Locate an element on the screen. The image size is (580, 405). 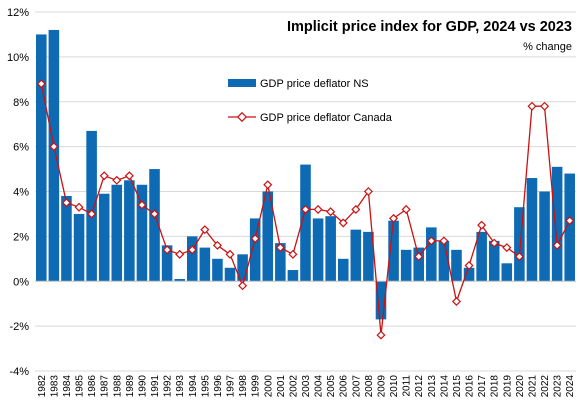
y-tick-label: 0% is located at coordinates (21, 282).